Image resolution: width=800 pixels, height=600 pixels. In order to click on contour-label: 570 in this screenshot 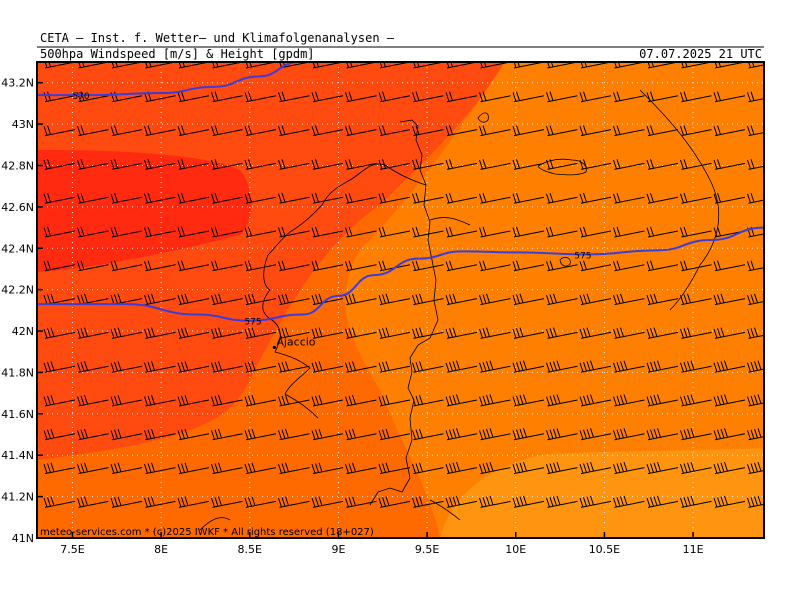, I will do `click(80, 97)`.